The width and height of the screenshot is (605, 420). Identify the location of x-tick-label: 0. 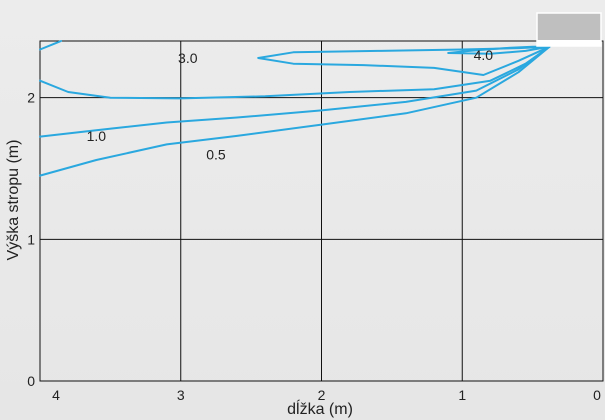
(597, 395).